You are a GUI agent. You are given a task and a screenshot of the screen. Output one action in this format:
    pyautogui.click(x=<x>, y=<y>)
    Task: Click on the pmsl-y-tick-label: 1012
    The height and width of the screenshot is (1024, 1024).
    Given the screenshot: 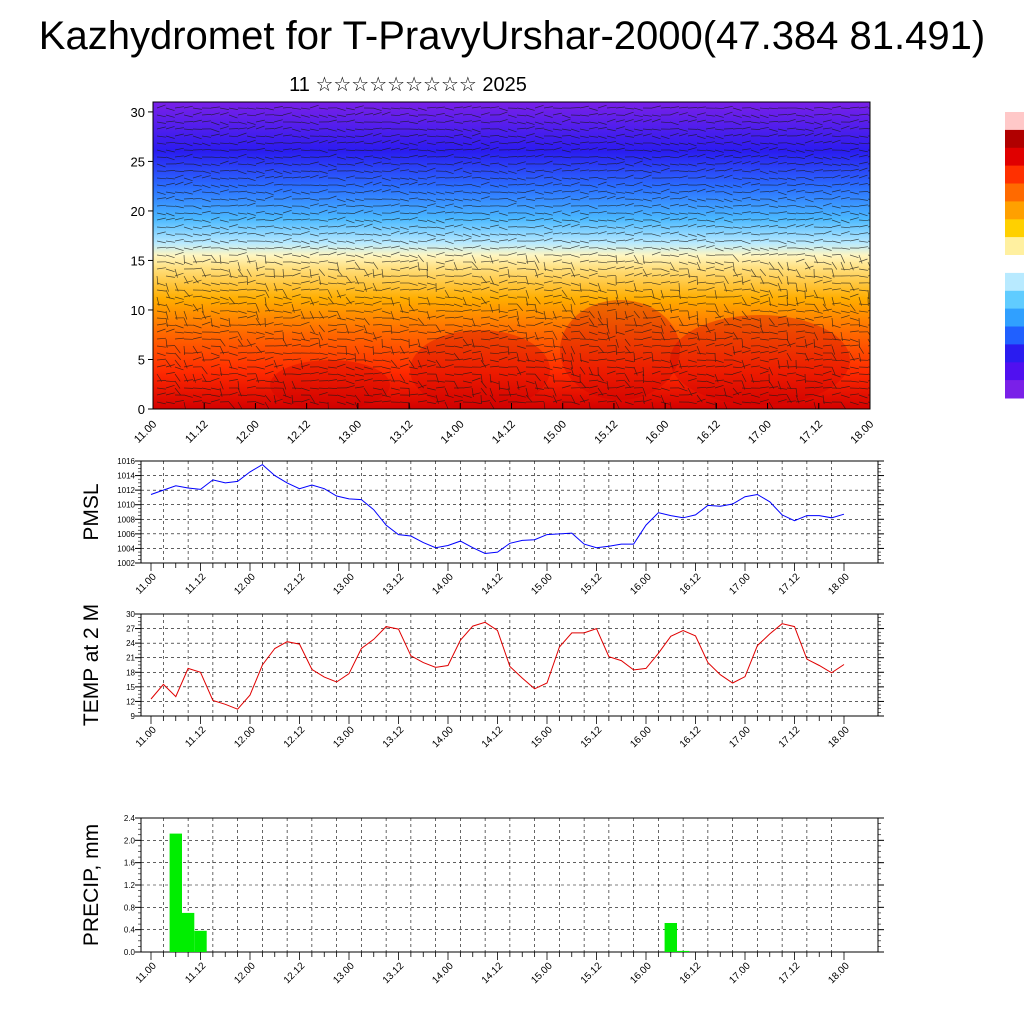 What is the action you would take?
    pyautogui.click(x=126, y=490)
    